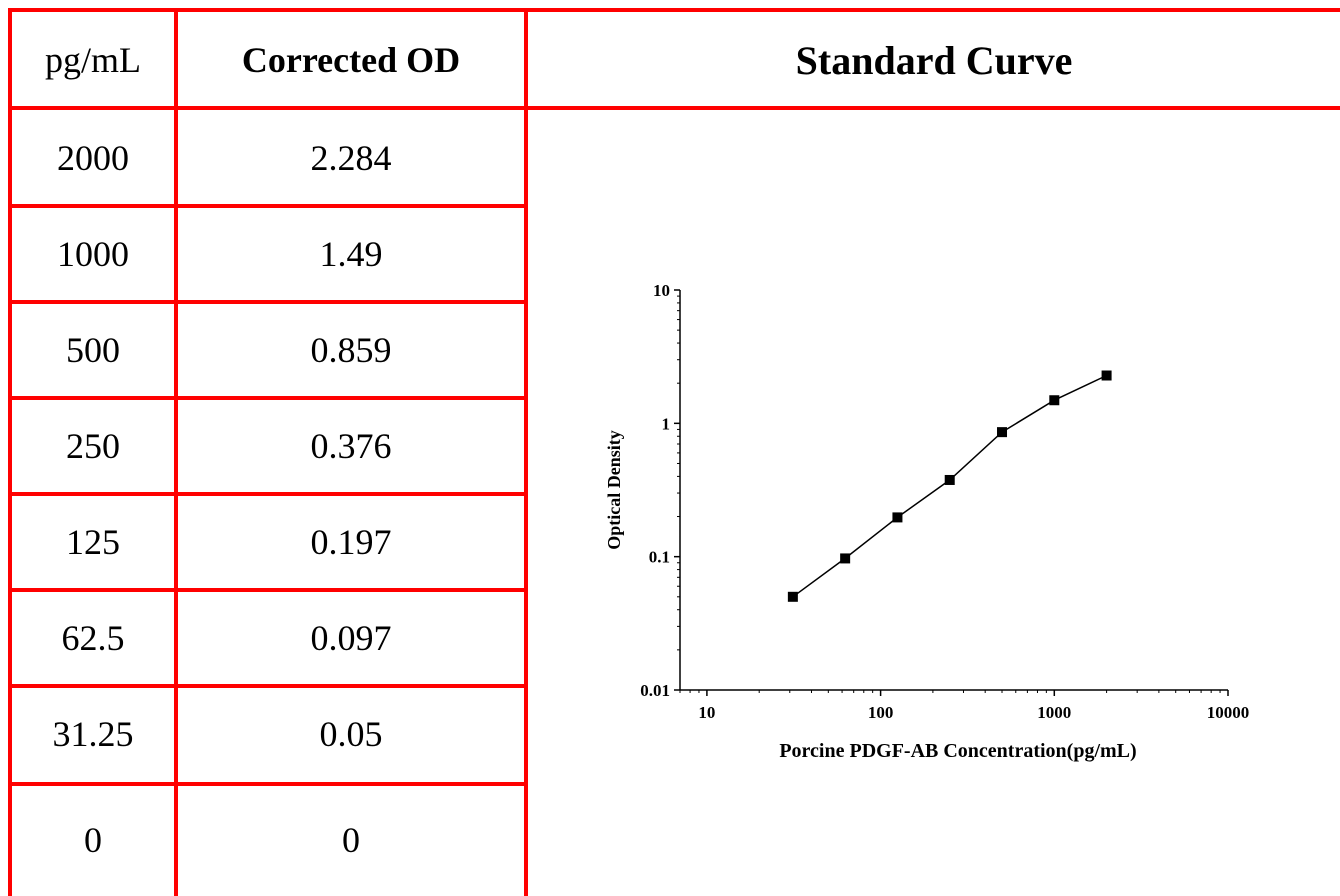 This screenshot has height=896, width=1340. Describe the element at coordinates (351, 542) in the screenshot. I see `od-cell: 0.197` at that location.